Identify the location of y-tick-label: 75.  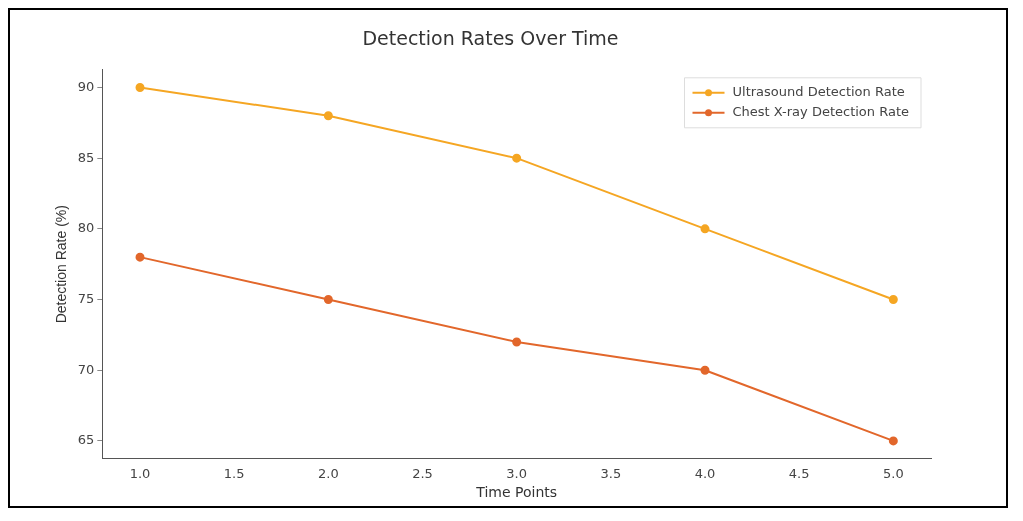
(86, 298).